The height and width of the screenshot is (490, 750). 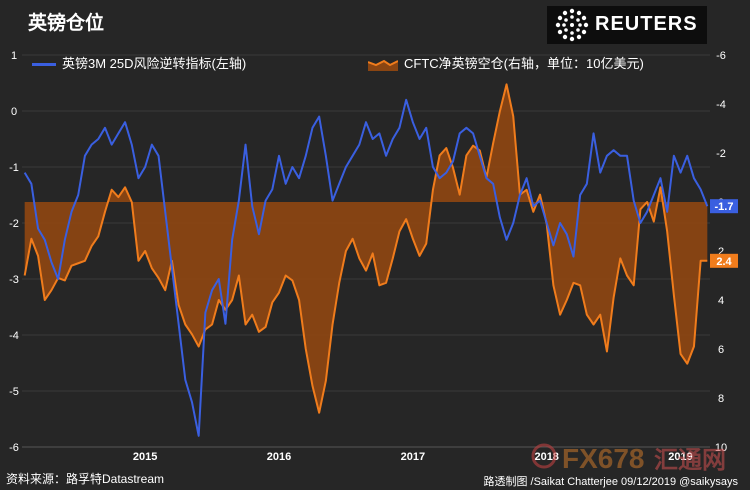 What do you see at coordinates (14, 224) in the screenshot?
I see `left-tick-label: -2` at bounding box center [14, 224].